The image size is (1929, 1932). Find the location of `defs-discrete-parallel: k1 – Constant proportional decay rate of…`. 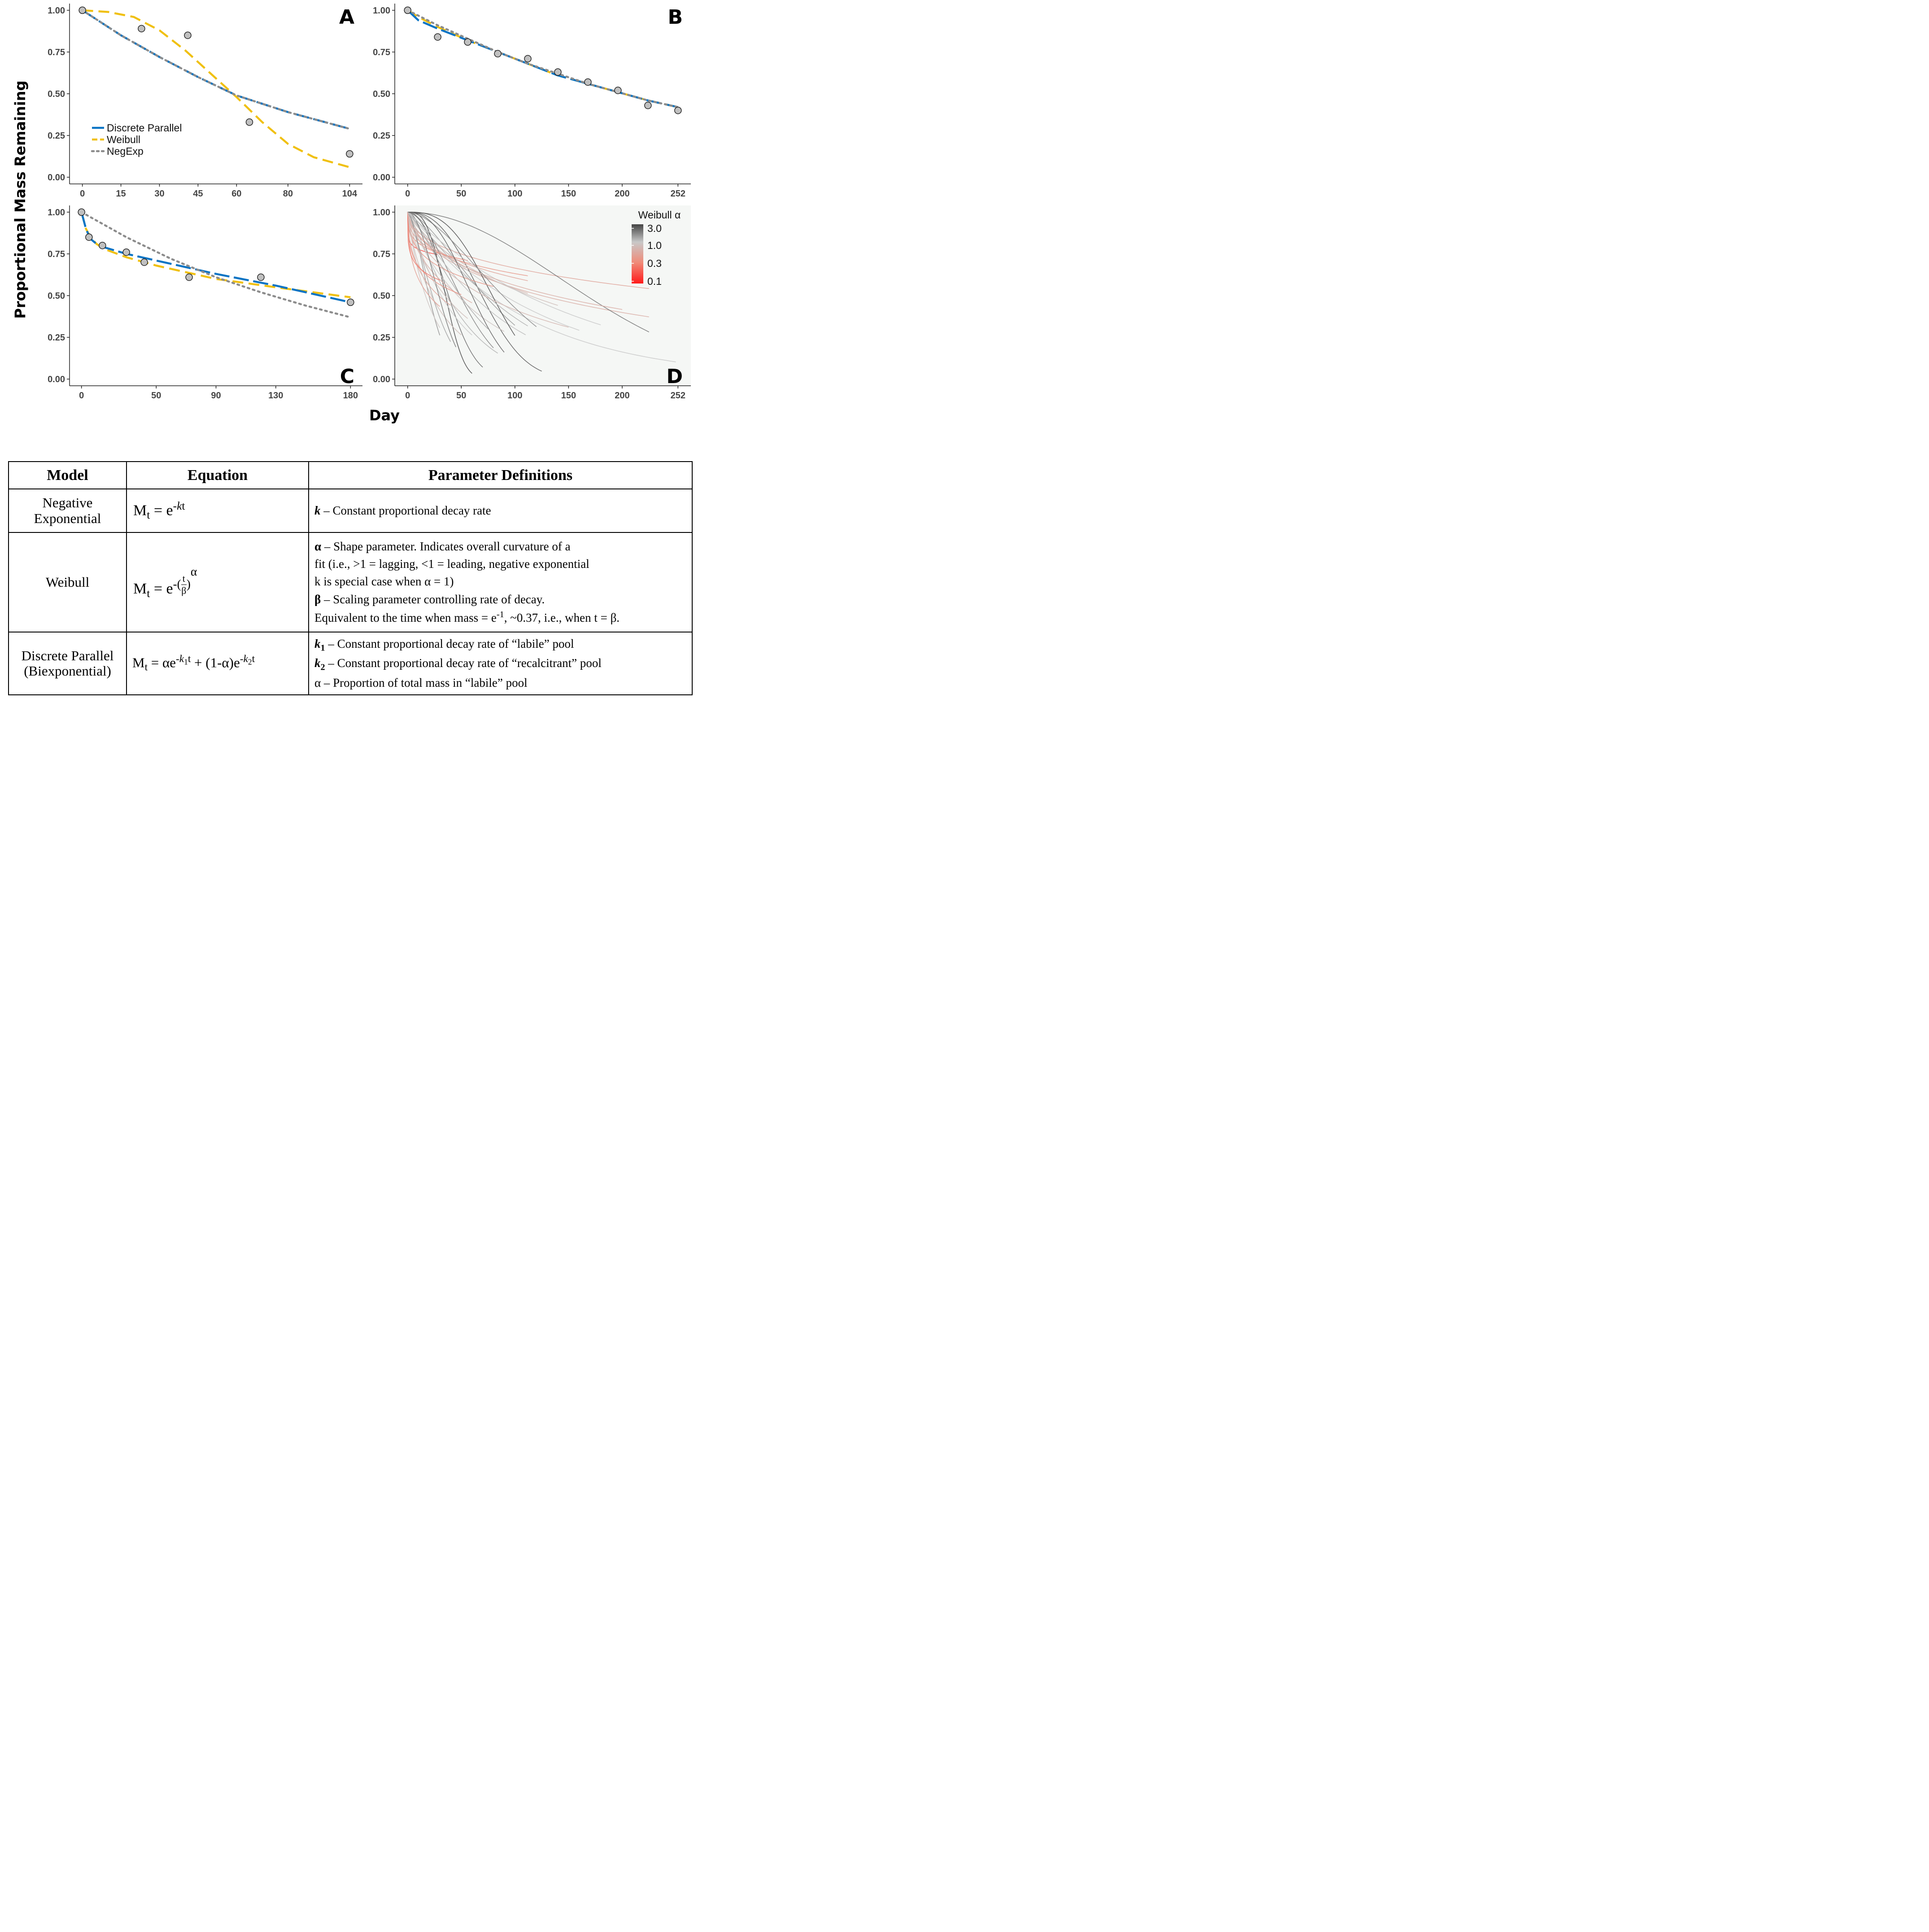

defs-discrete-parallel: k1 – Constant proportional decay rate of… is located at coordinates (500, 663).